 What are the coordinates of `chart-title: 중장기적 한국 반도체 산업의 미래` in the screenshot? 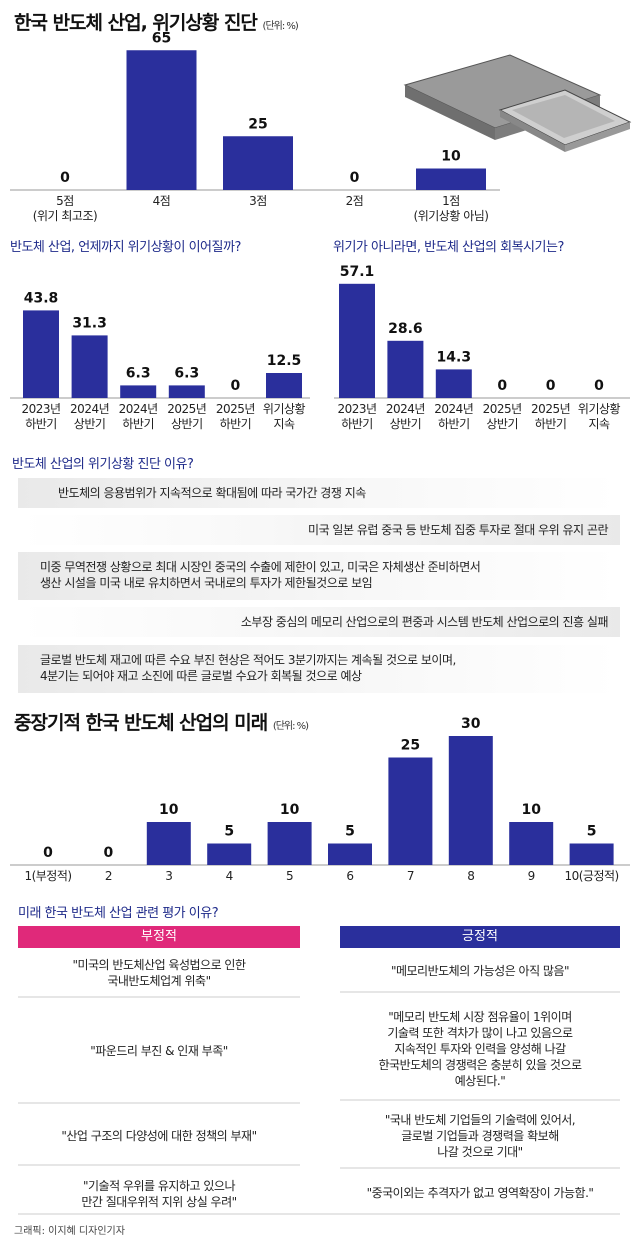 It's located at (141, 723).